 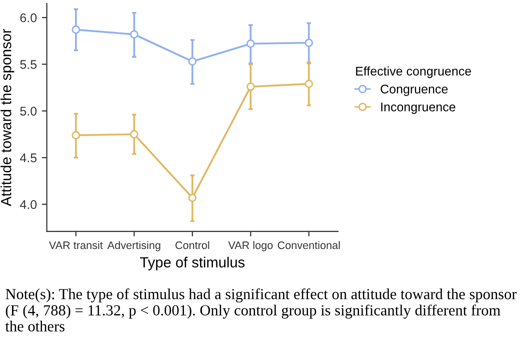 I want to click on y-tick-label: 4.0, so click(x=28, y=204).